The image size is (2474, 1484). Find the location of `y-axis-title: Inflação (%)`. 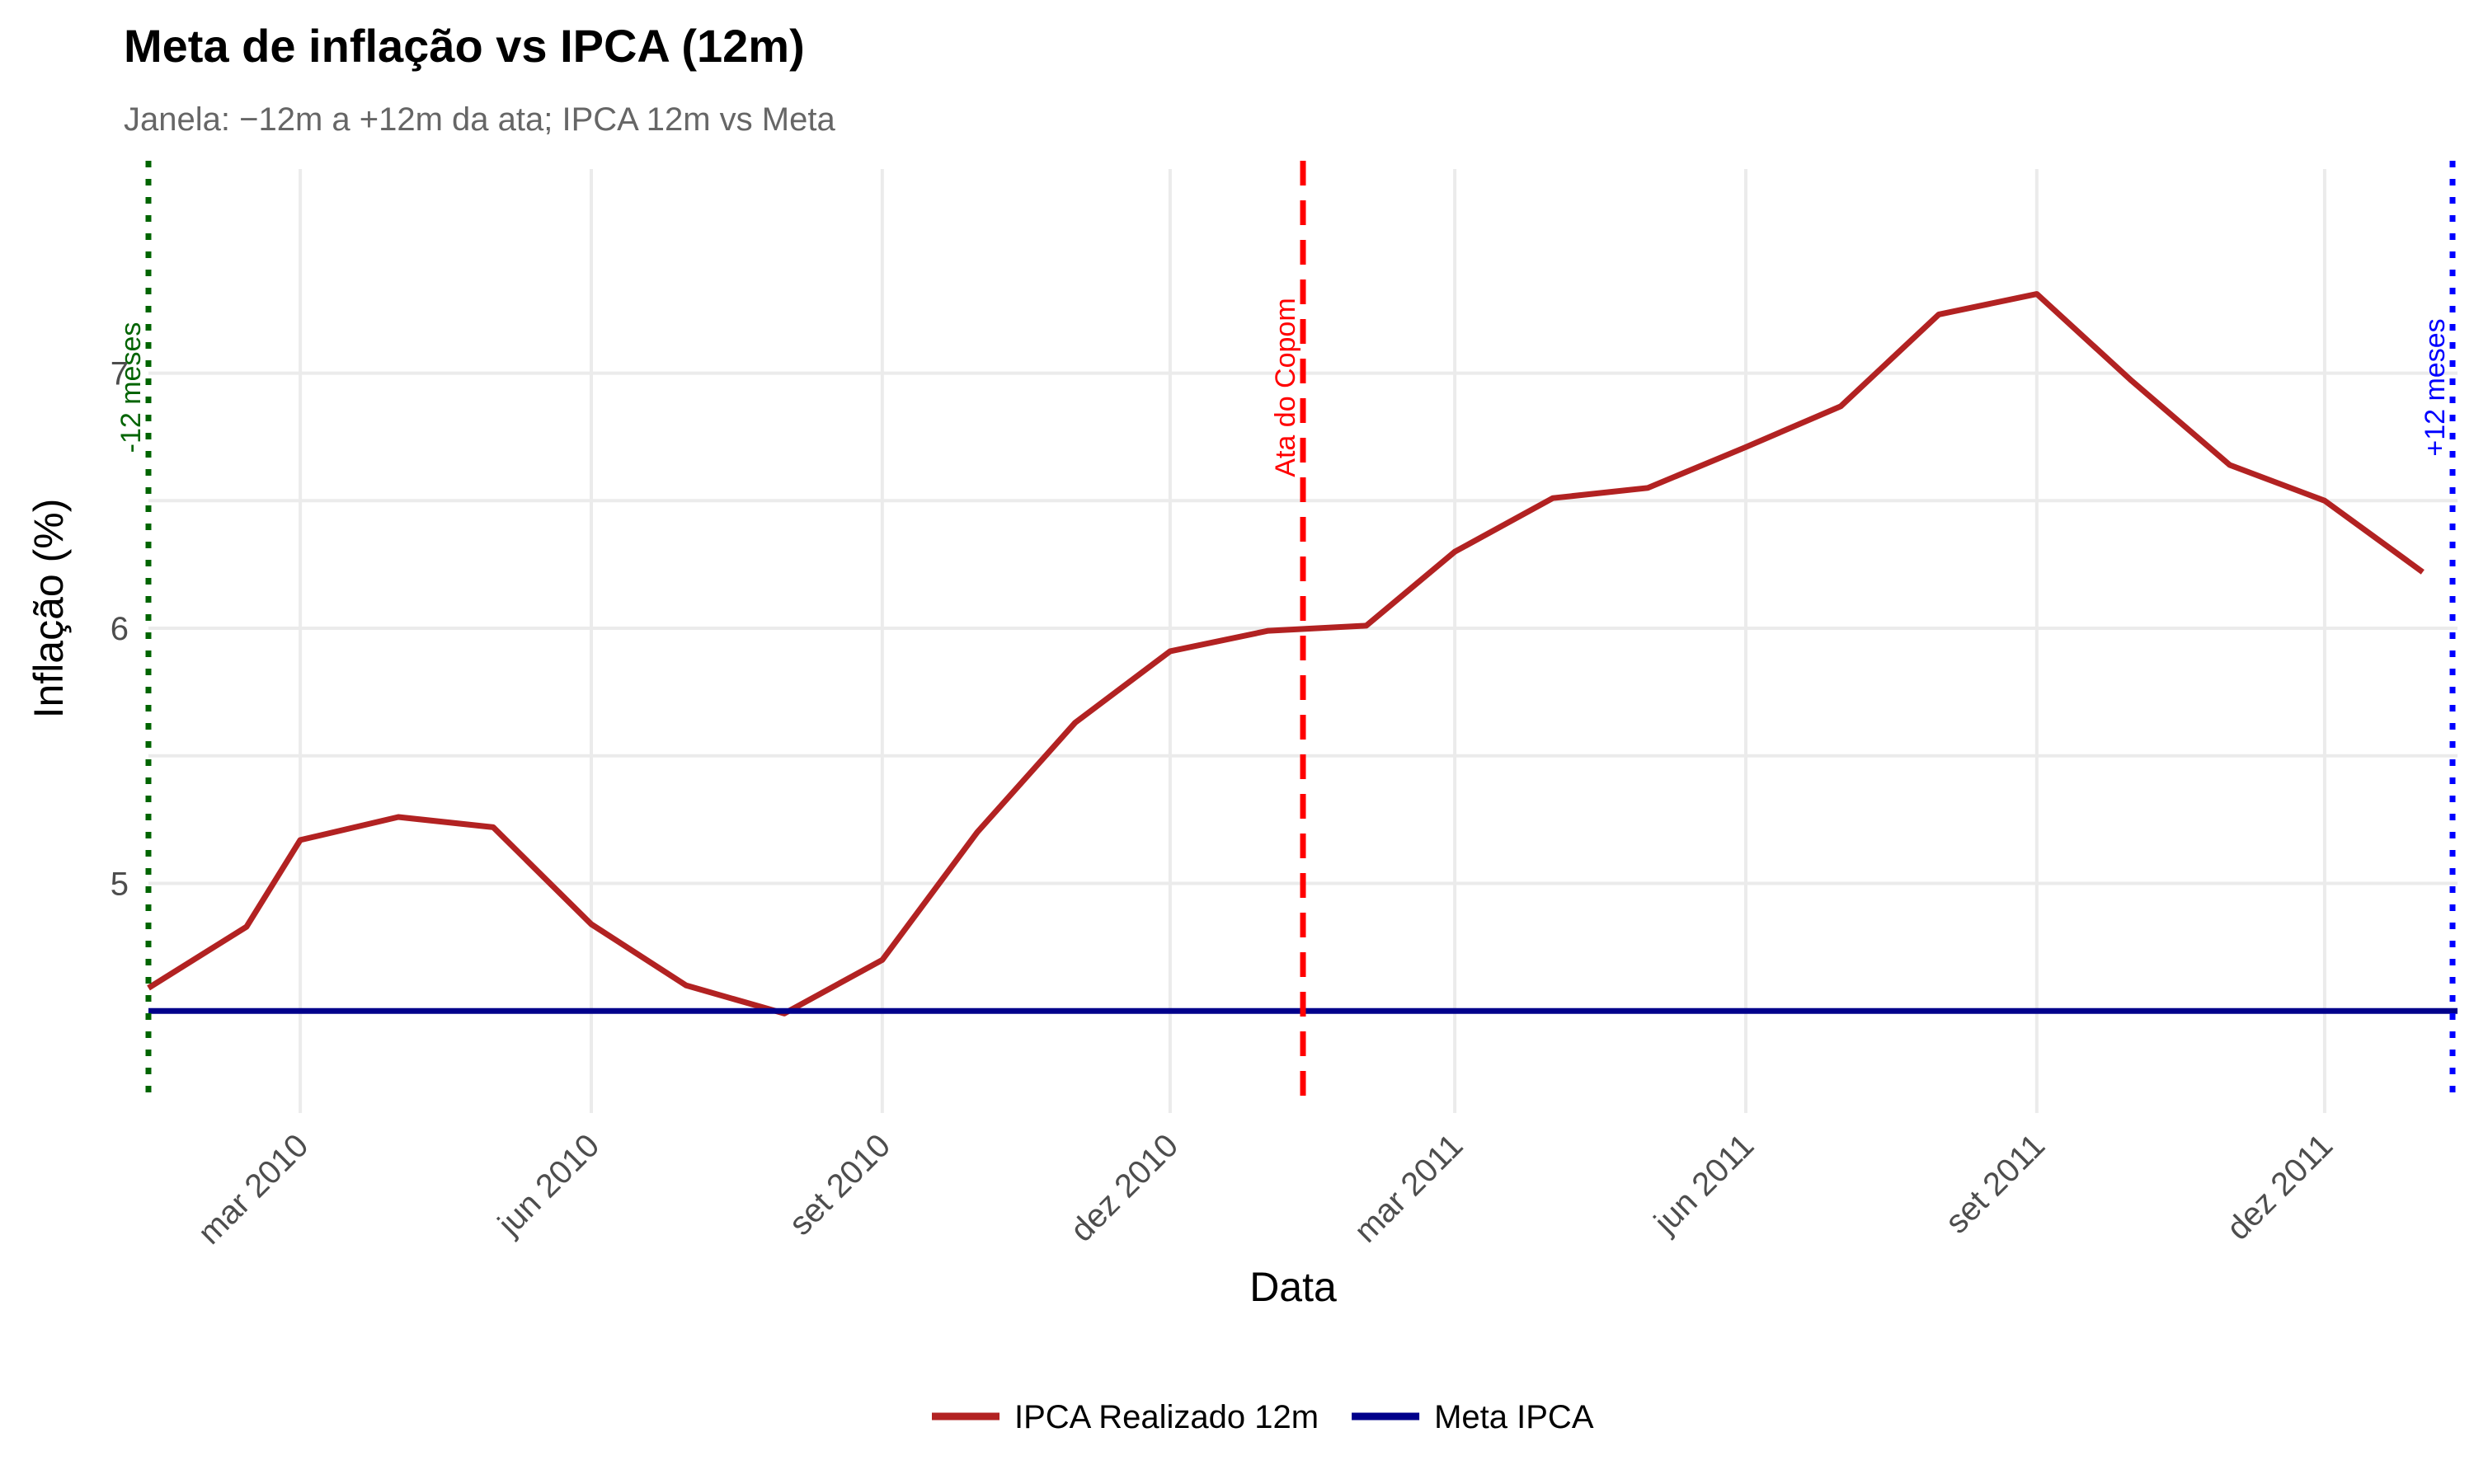

y-axis-title: Inflação (%) is located at coordinates (49, 609).